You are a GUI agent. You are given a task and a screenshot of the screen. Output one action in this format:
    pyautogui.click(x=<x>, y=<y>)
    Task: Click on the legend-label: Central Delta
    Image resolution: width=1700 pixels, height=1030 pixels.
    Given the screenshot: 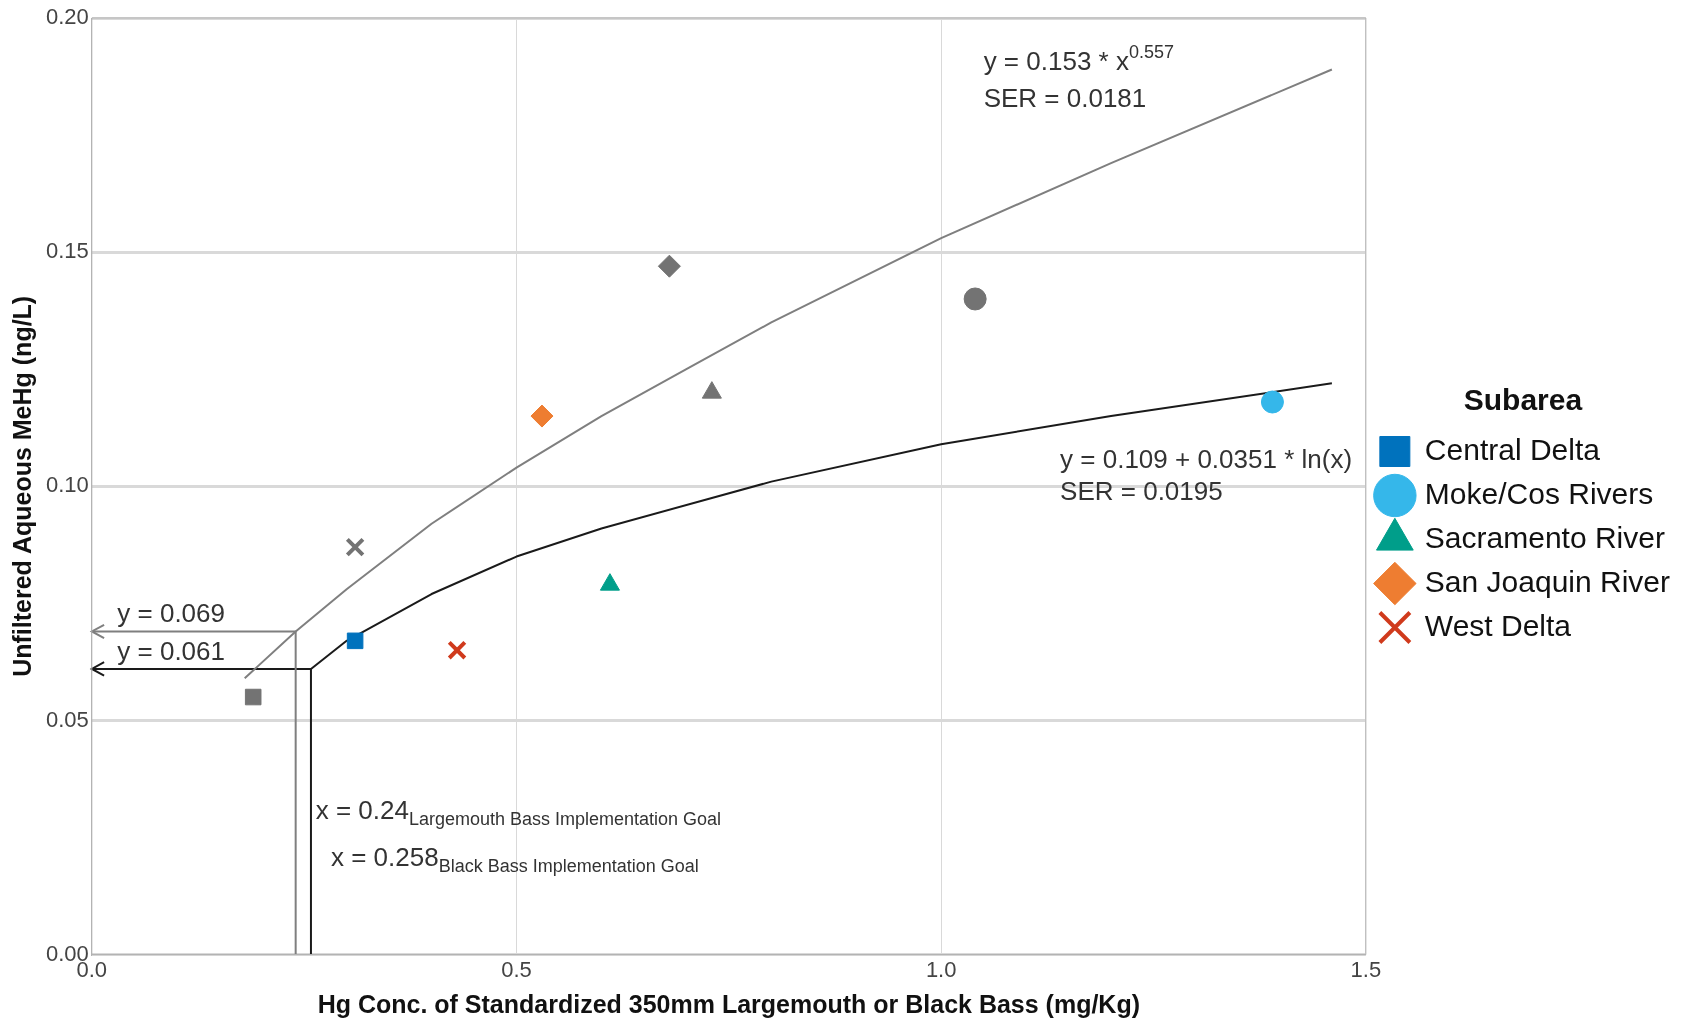 What is the action you would take?
    pyautogui.click(x=1512, y=449)
    